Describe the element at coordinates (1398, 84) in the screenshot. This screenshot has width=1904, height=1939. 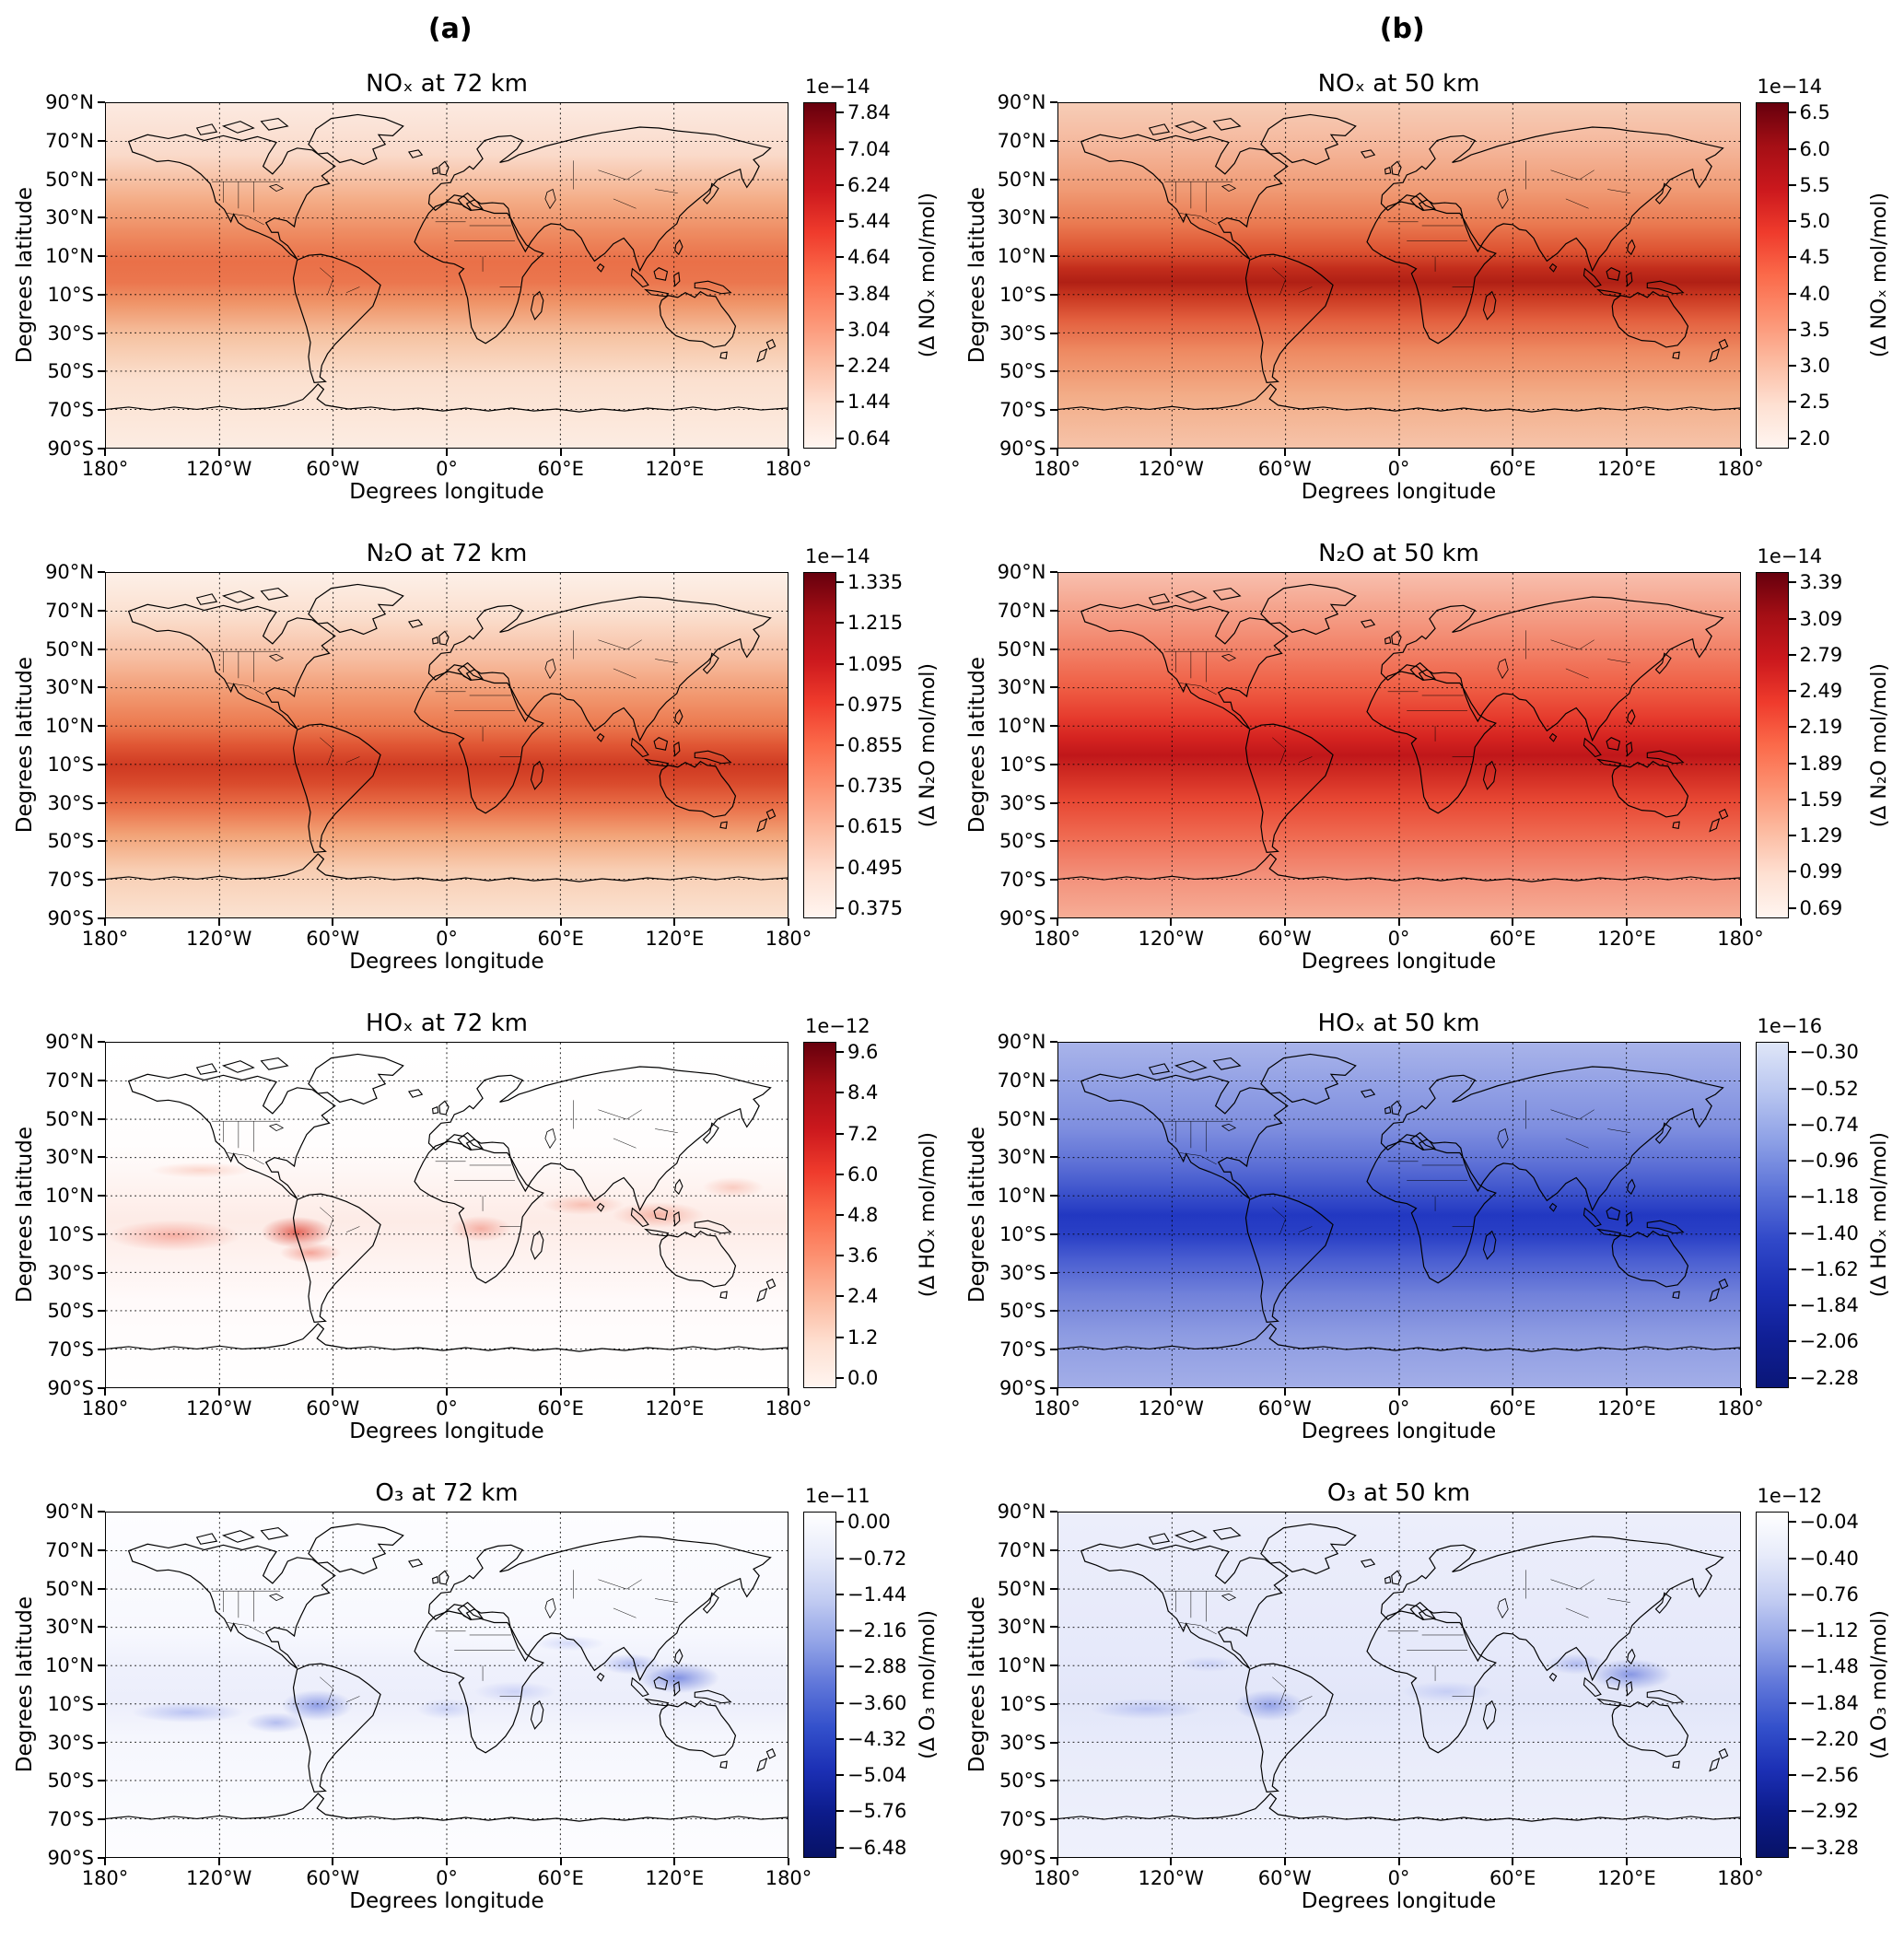
I see `panel-title: NOₓ at 50 km` at that location.